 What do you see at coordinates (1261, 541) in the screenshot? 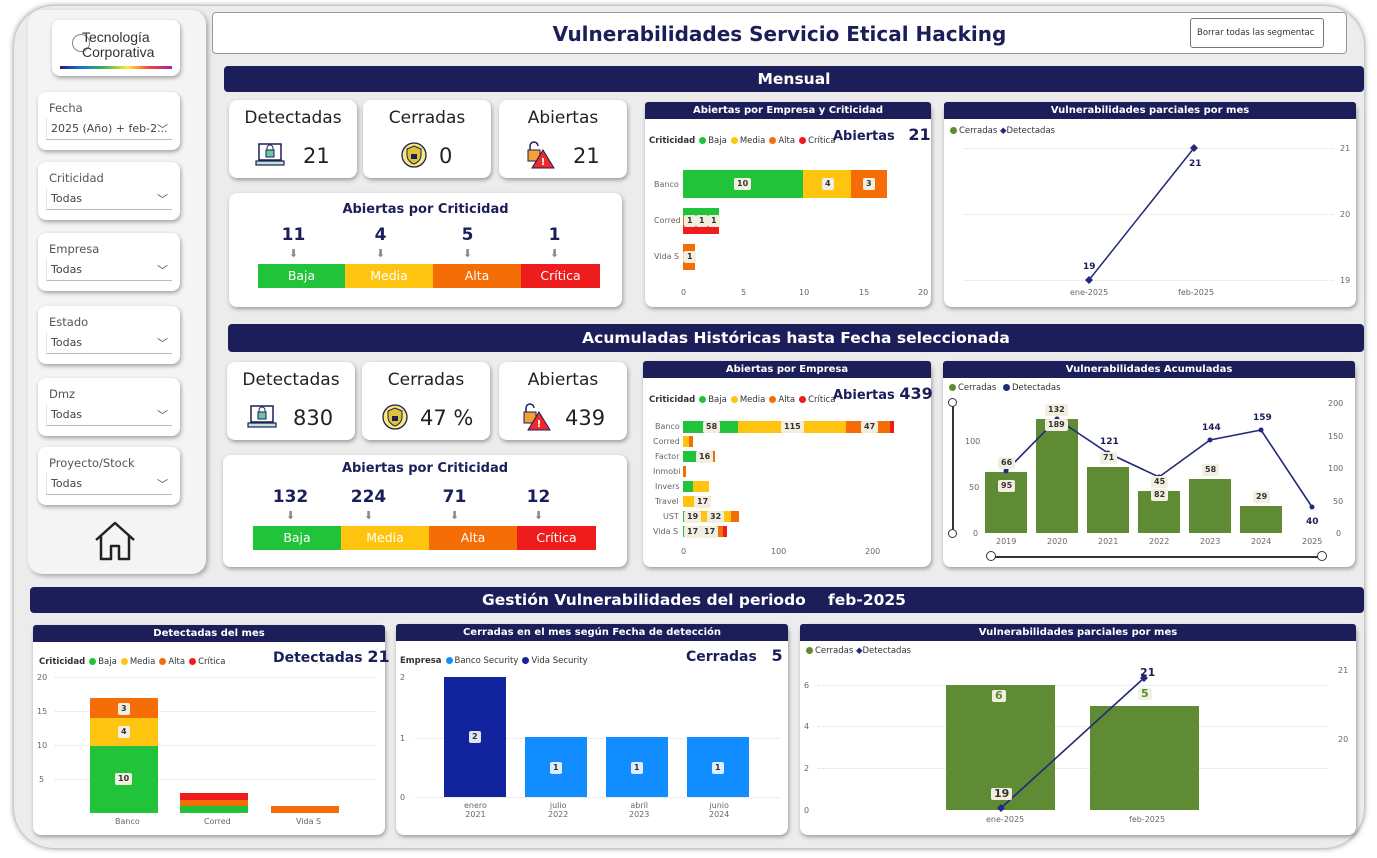
I see `axis-tick: 2024` at bounding box center [1261, 541].